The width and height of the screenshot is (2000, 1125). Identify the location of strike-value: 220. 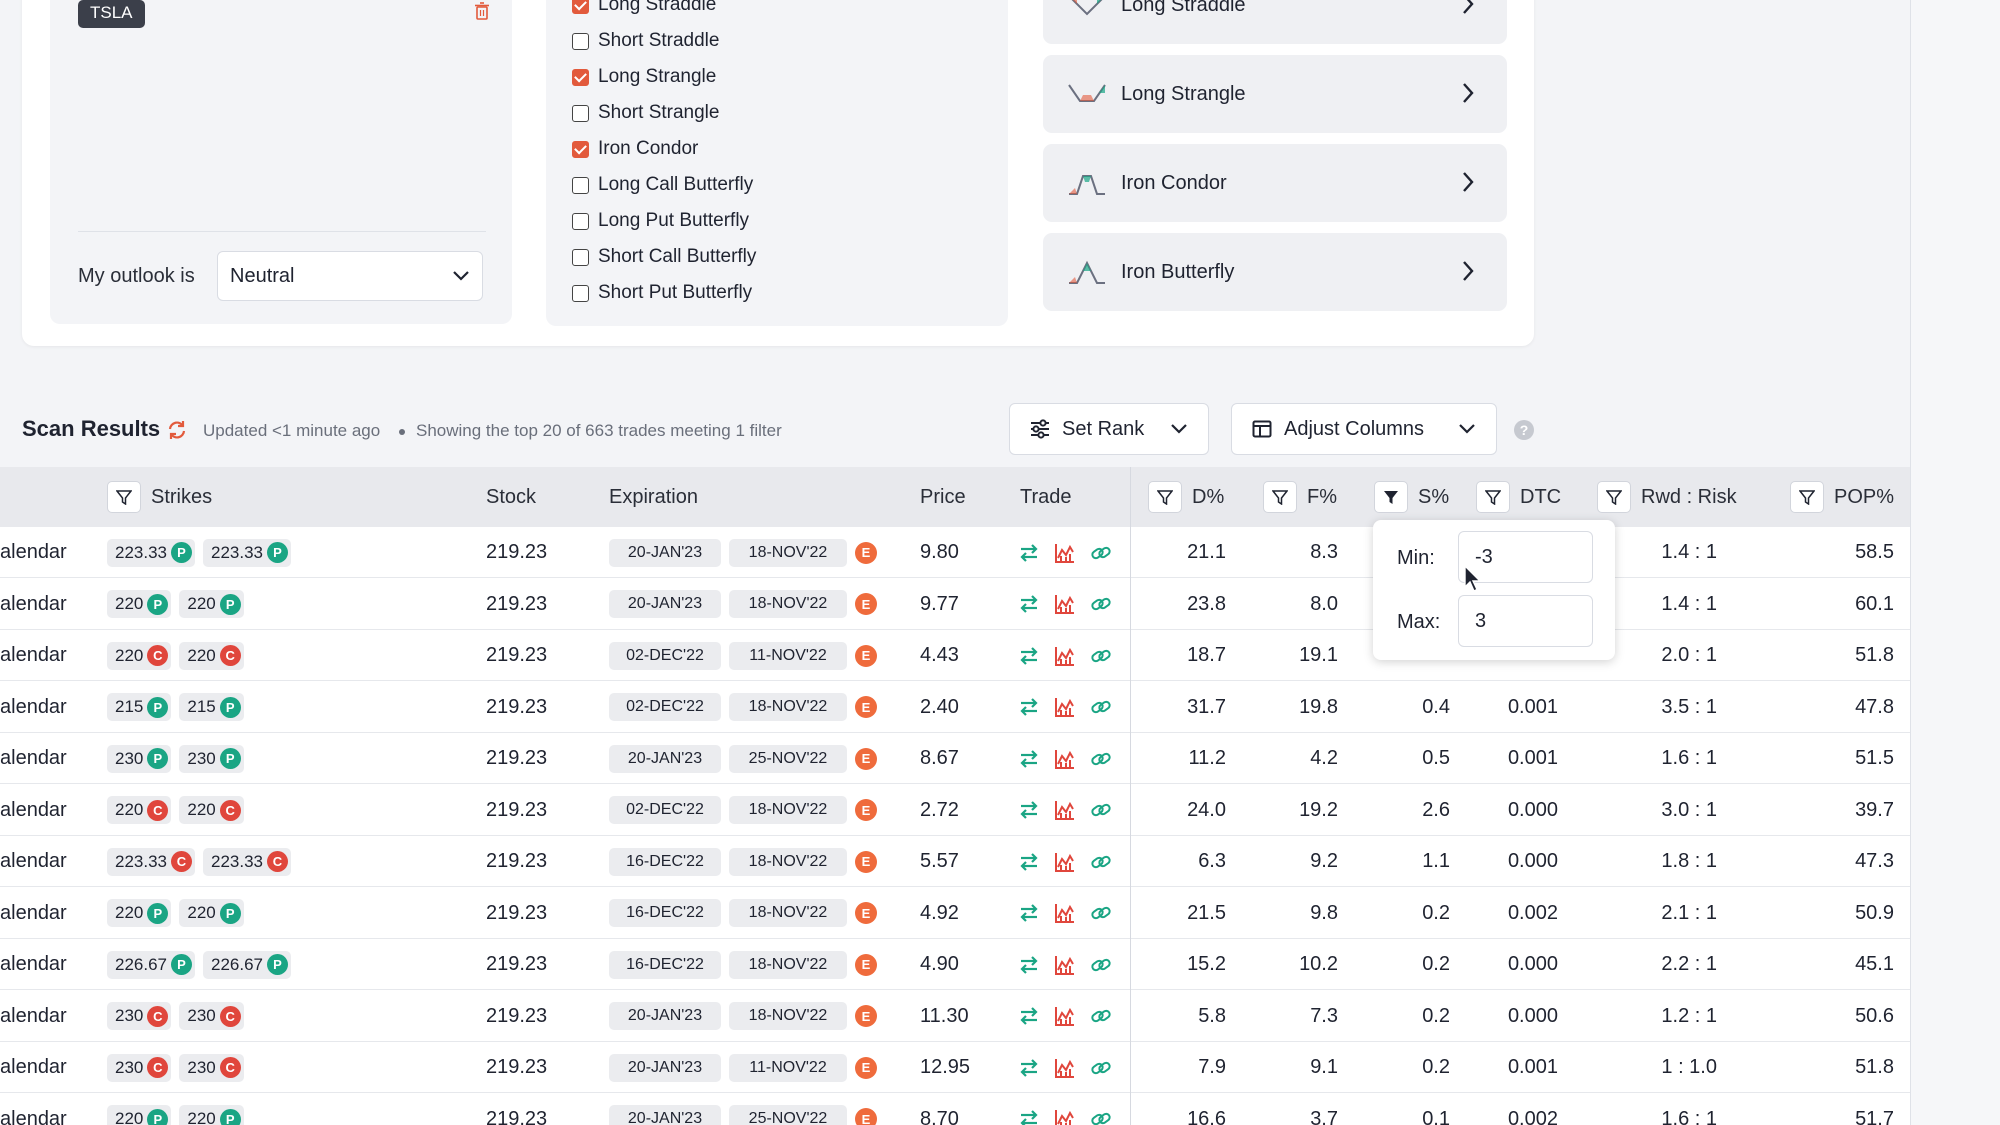
(129, 912).